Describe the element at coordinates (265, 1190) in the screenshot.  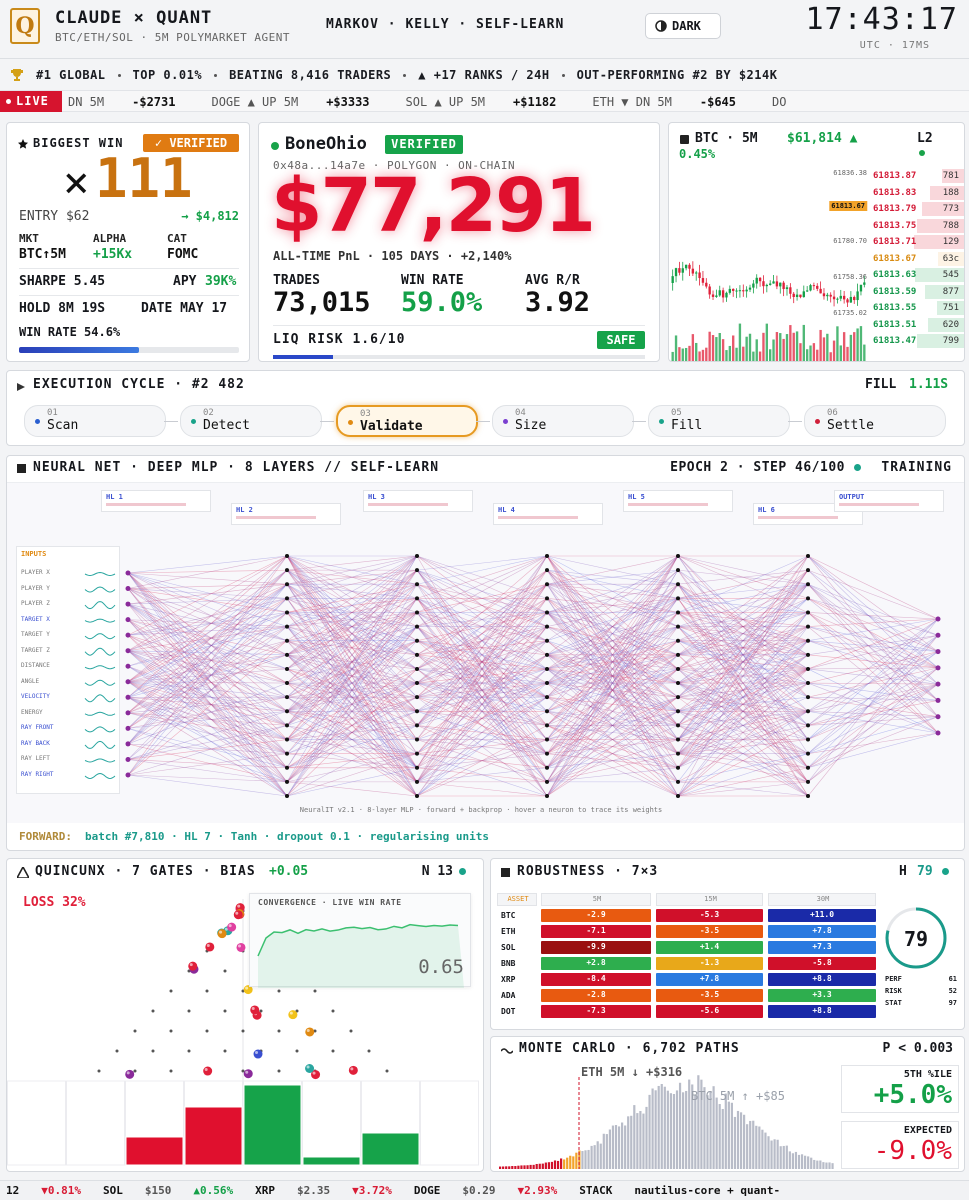
I see `footer-item: XRP` at that location.